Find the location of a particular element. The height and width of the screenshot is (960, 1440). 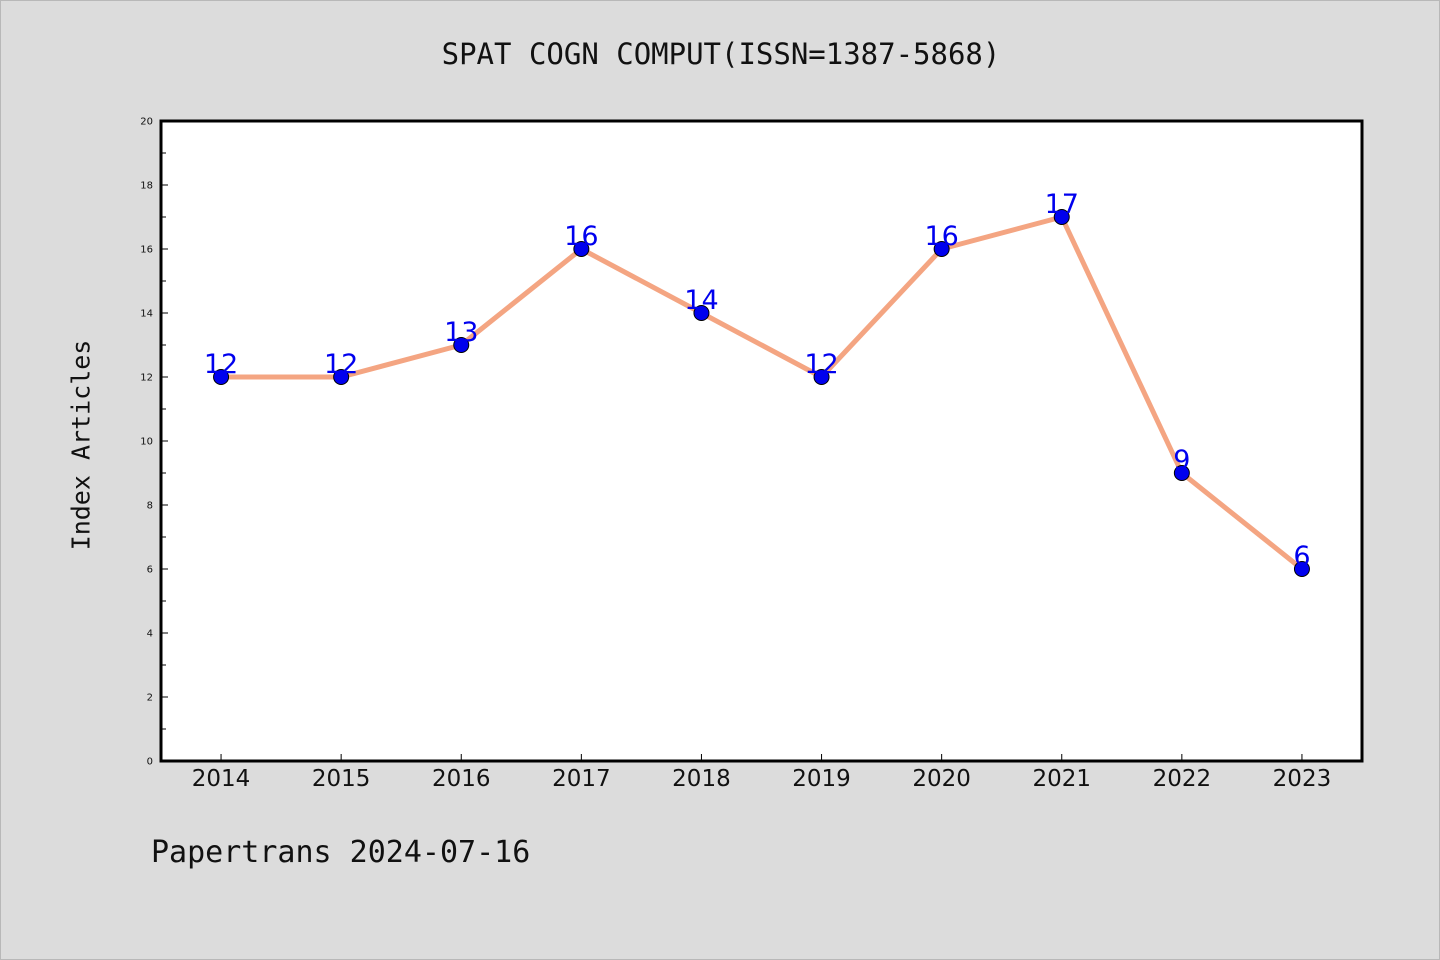

y-tick-label: 20 is located at coordinates (146, 122).